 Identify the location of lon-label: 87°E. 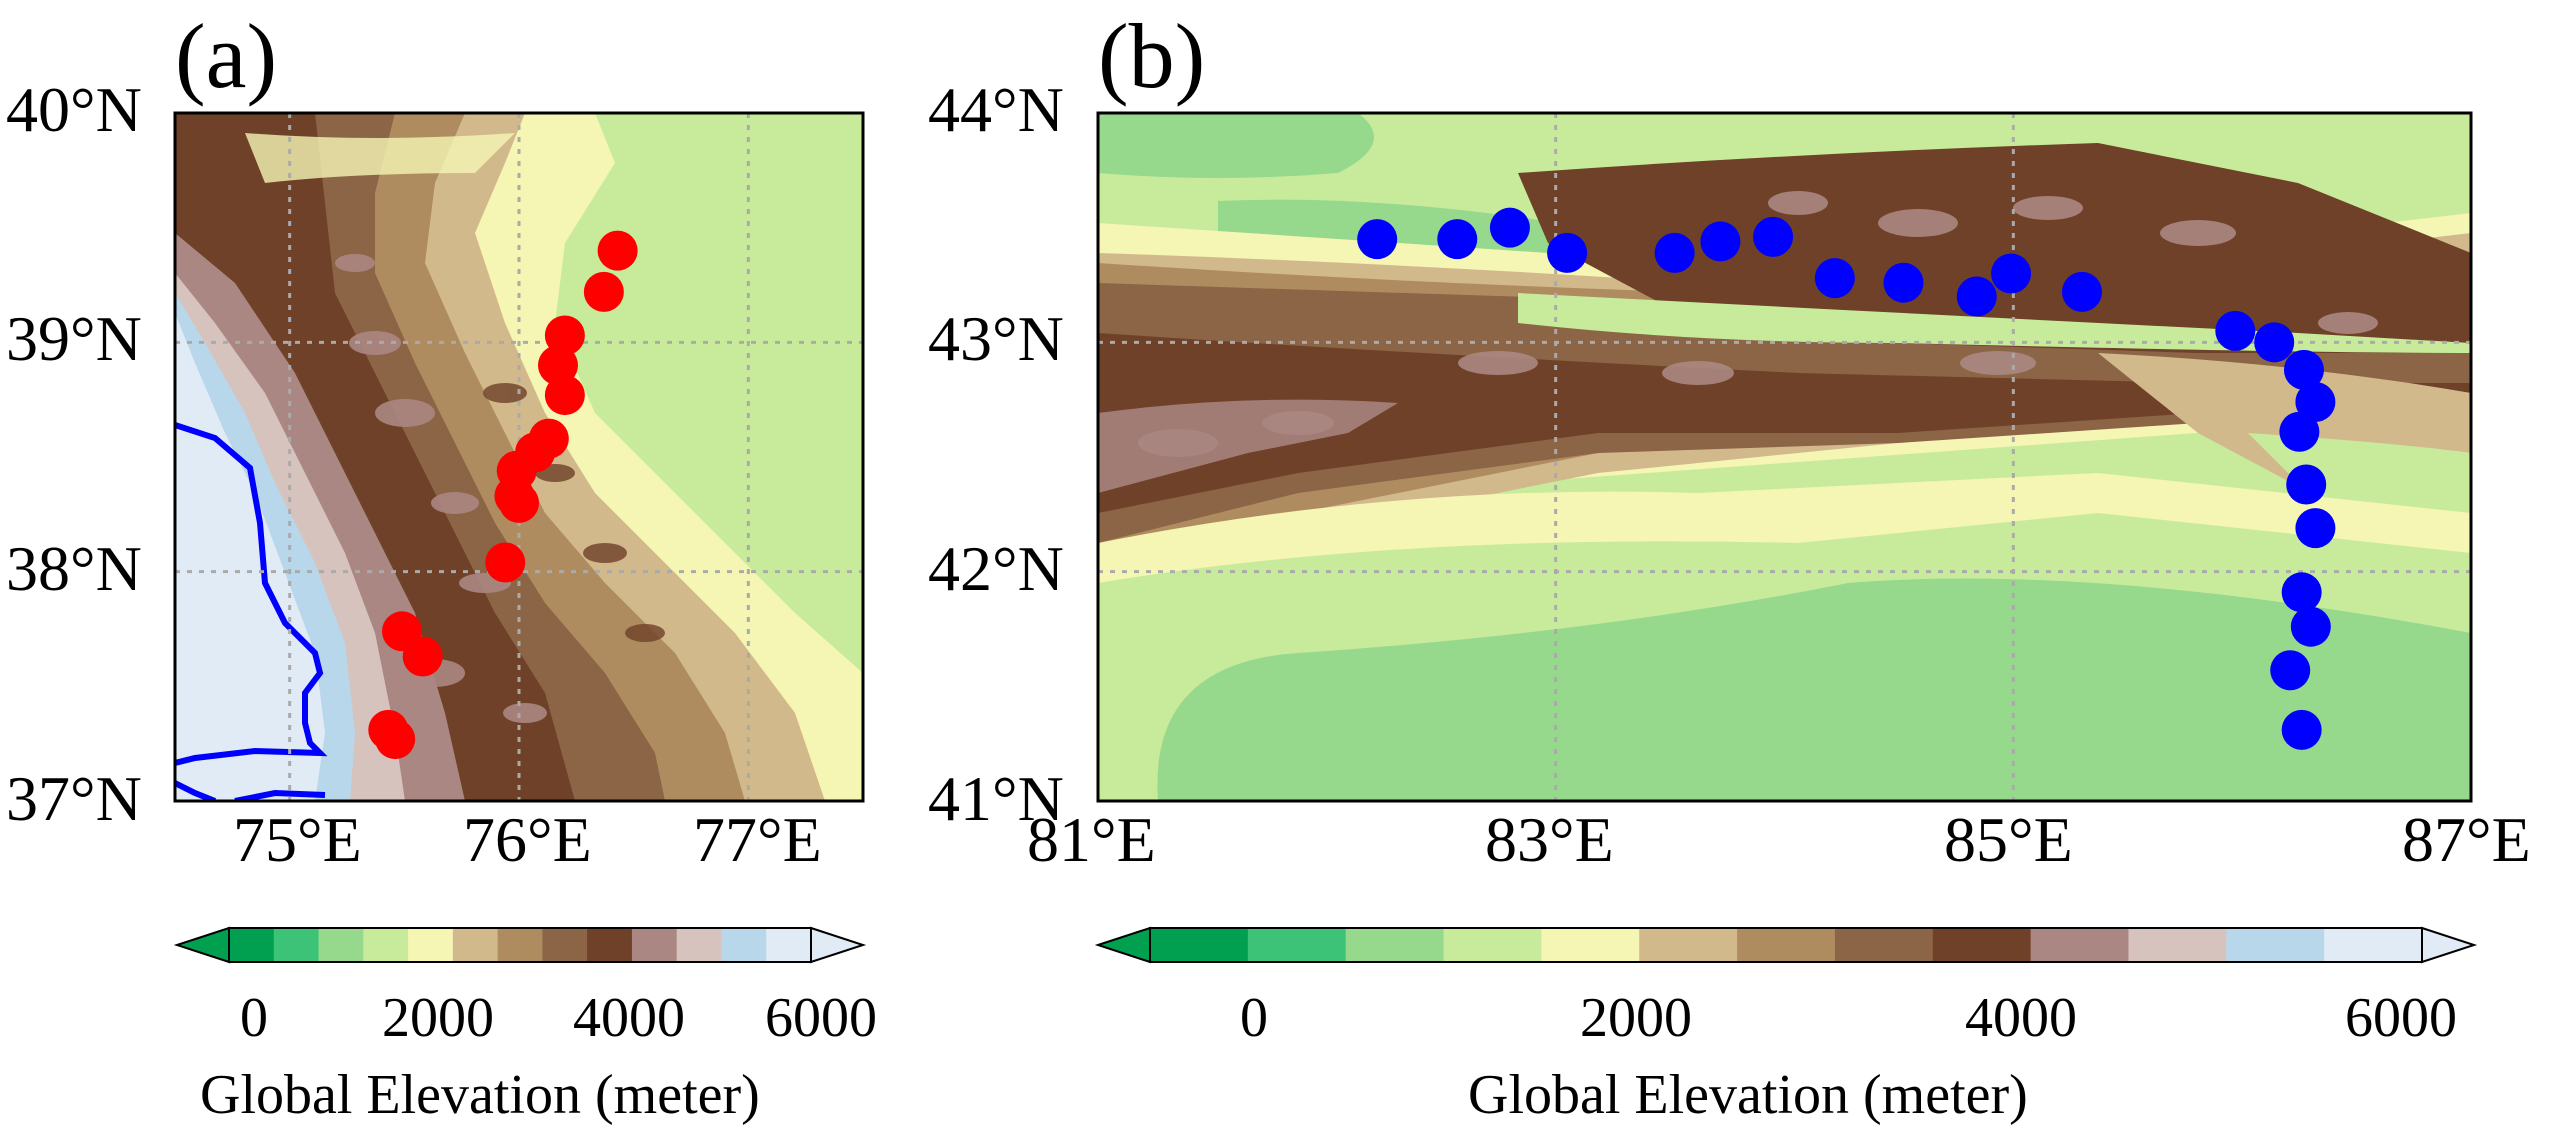
(2466, 839).